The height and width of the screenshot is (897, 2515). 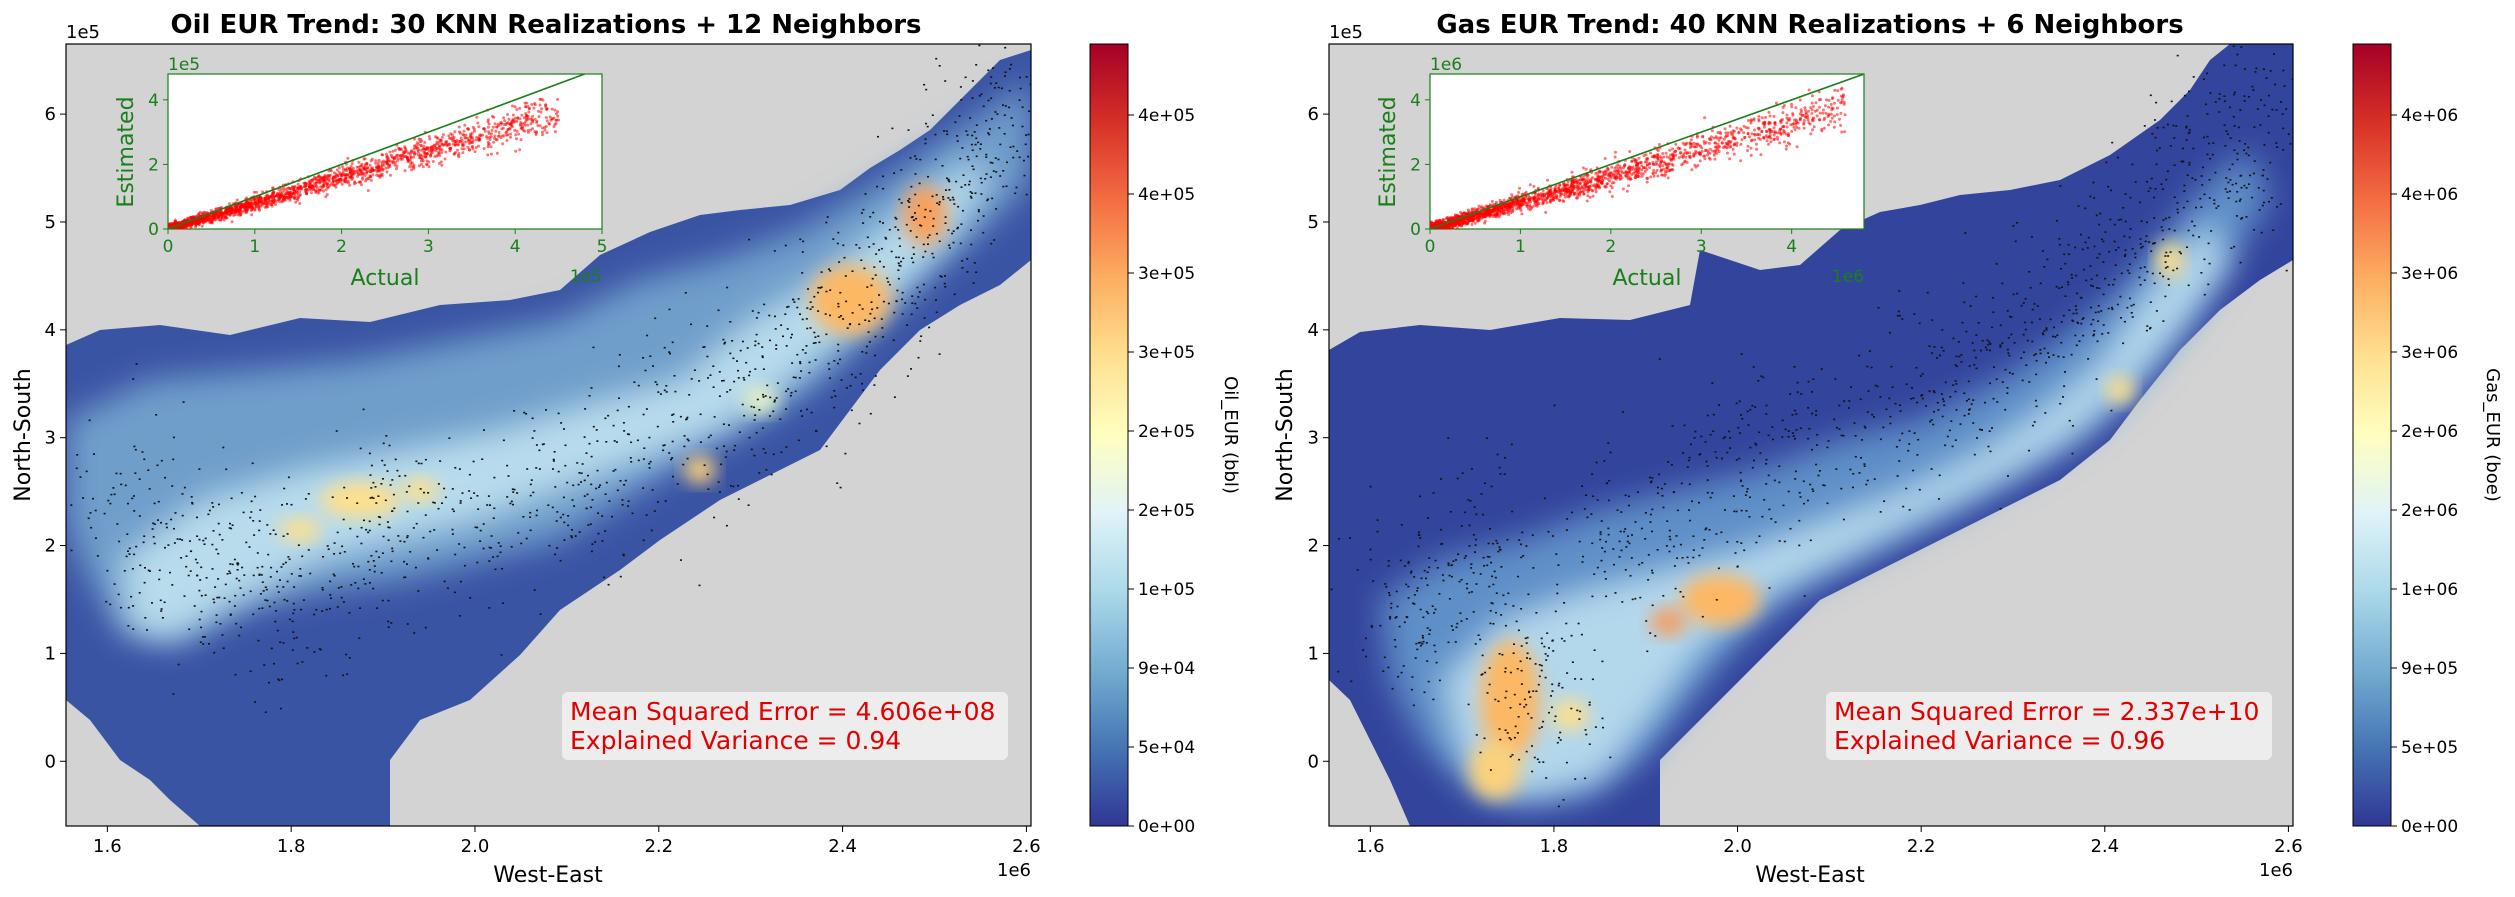 I want to click on colorbar-label: Oil_EUR (bbl), so click(x=1230, y=435).